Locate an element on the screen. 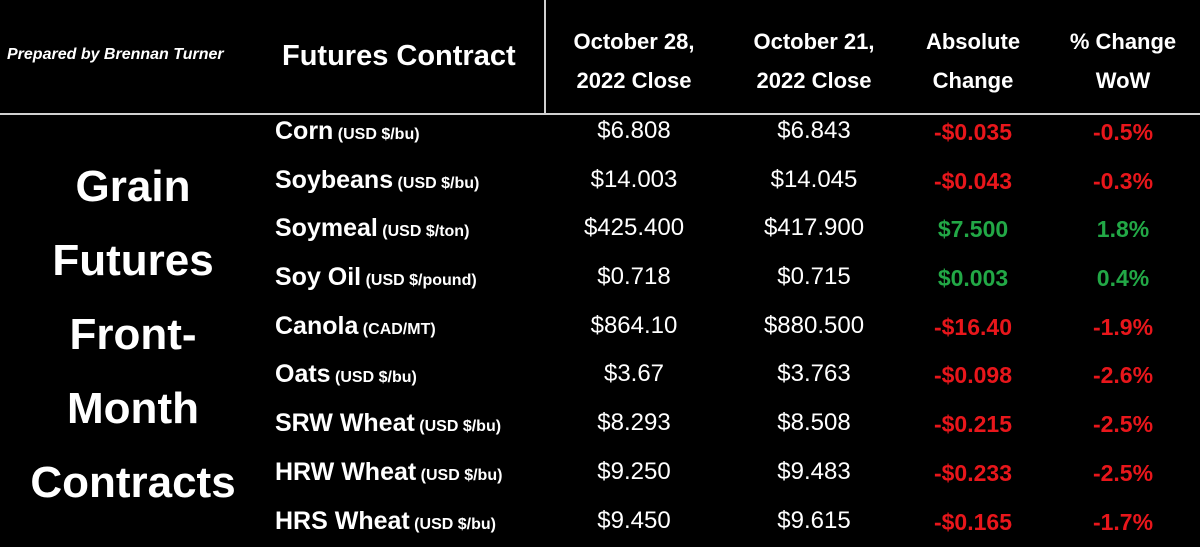  oct21-close-value: $8.508 is located at coordinates (814, 423).